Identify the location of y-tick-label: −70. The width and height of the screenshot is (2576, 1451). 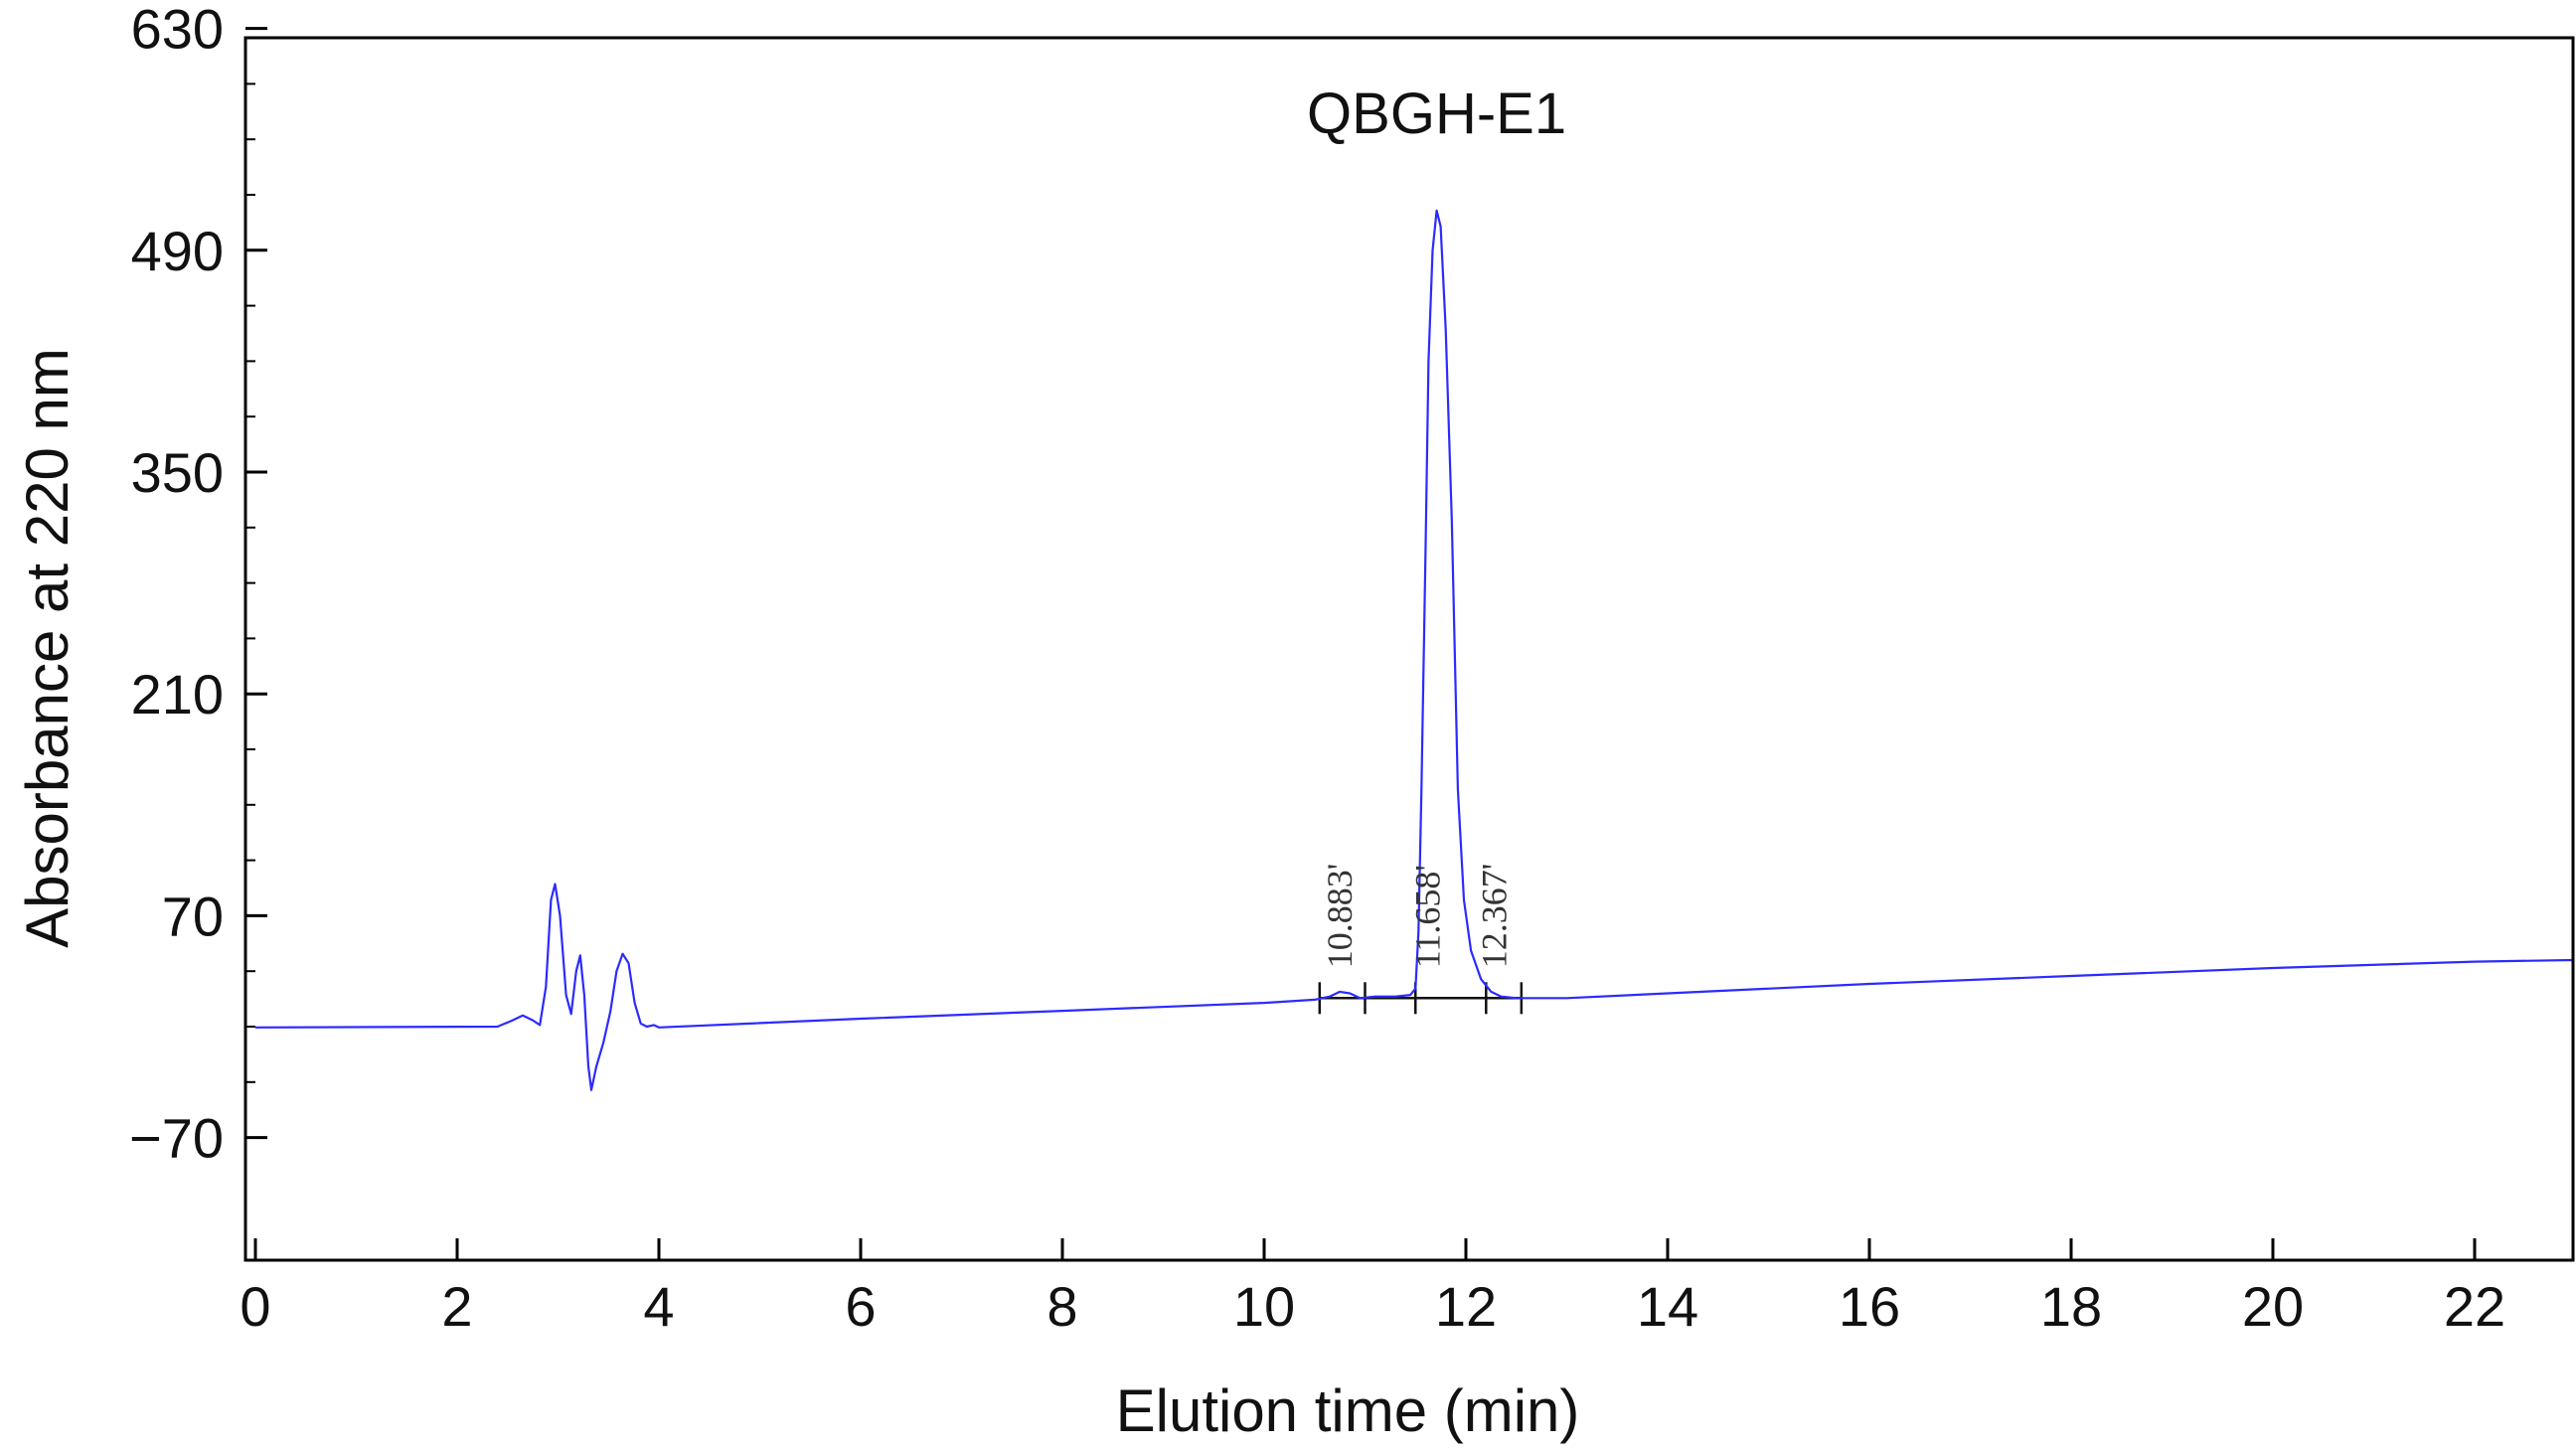
(176, 1138).